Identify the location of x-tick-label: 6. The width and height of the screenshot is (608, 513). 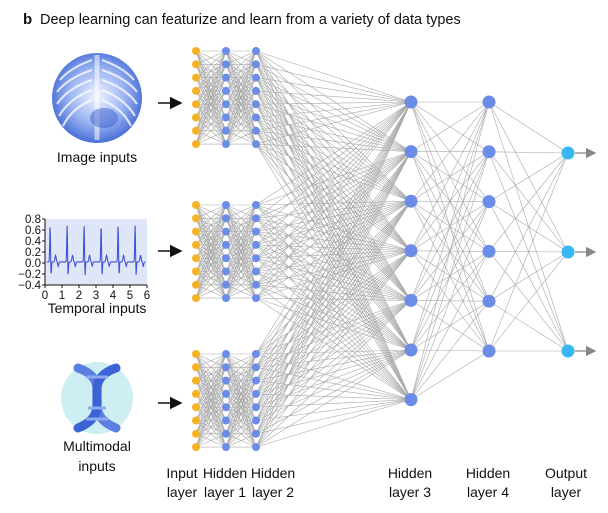
(147, 296).